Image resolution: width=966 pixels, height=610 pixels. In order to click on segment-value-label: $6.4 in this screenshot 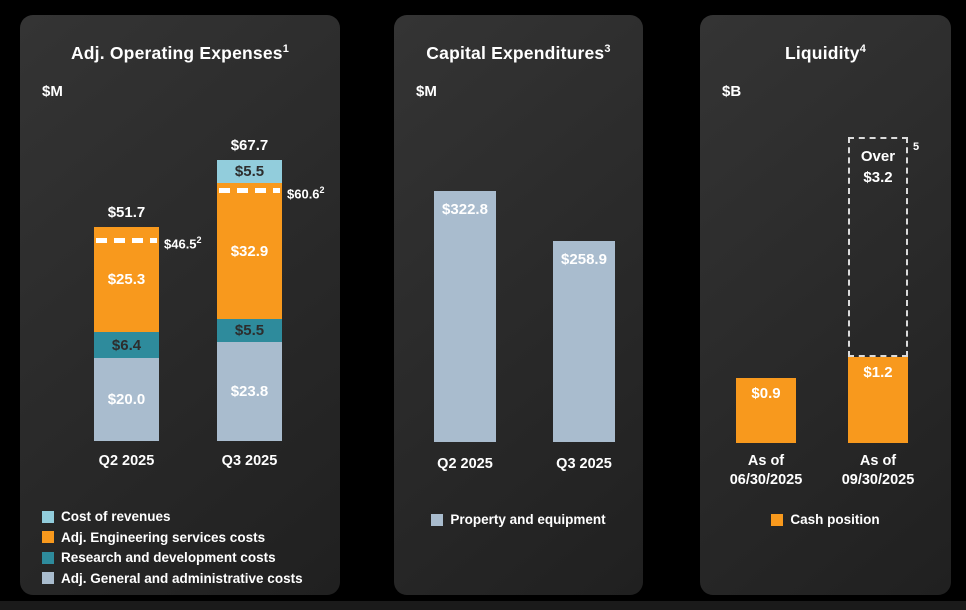, I will do `click(126, 345)`.